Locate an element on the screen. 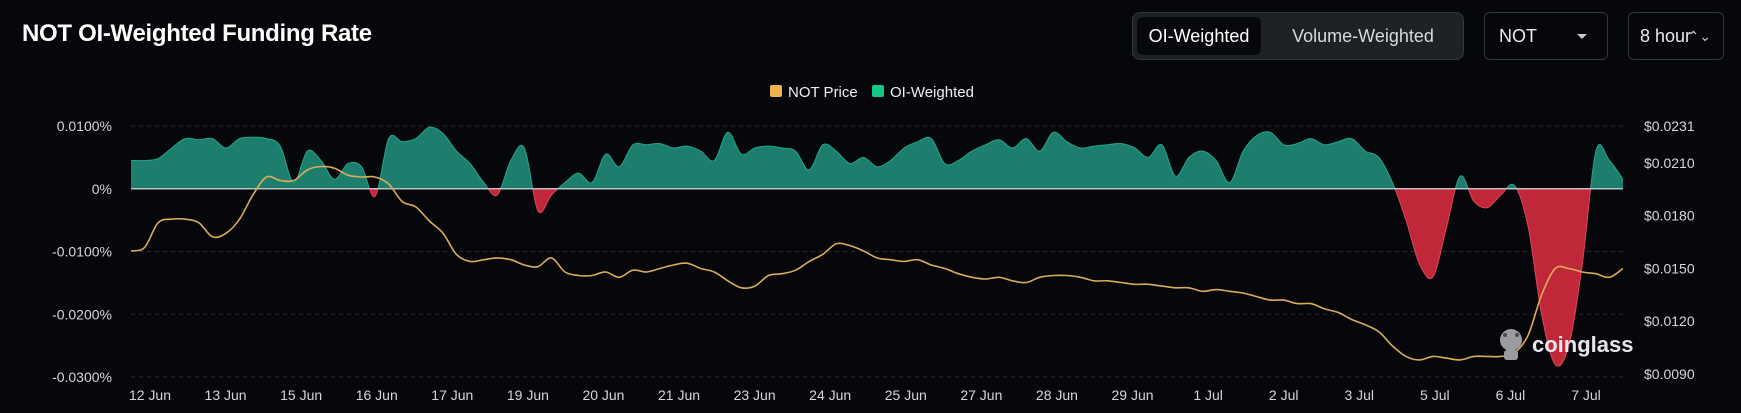 The width and height of the screenshot is (1741, 413). y-left-tick-label: -0.0100% is located at coordinates (82, 252).